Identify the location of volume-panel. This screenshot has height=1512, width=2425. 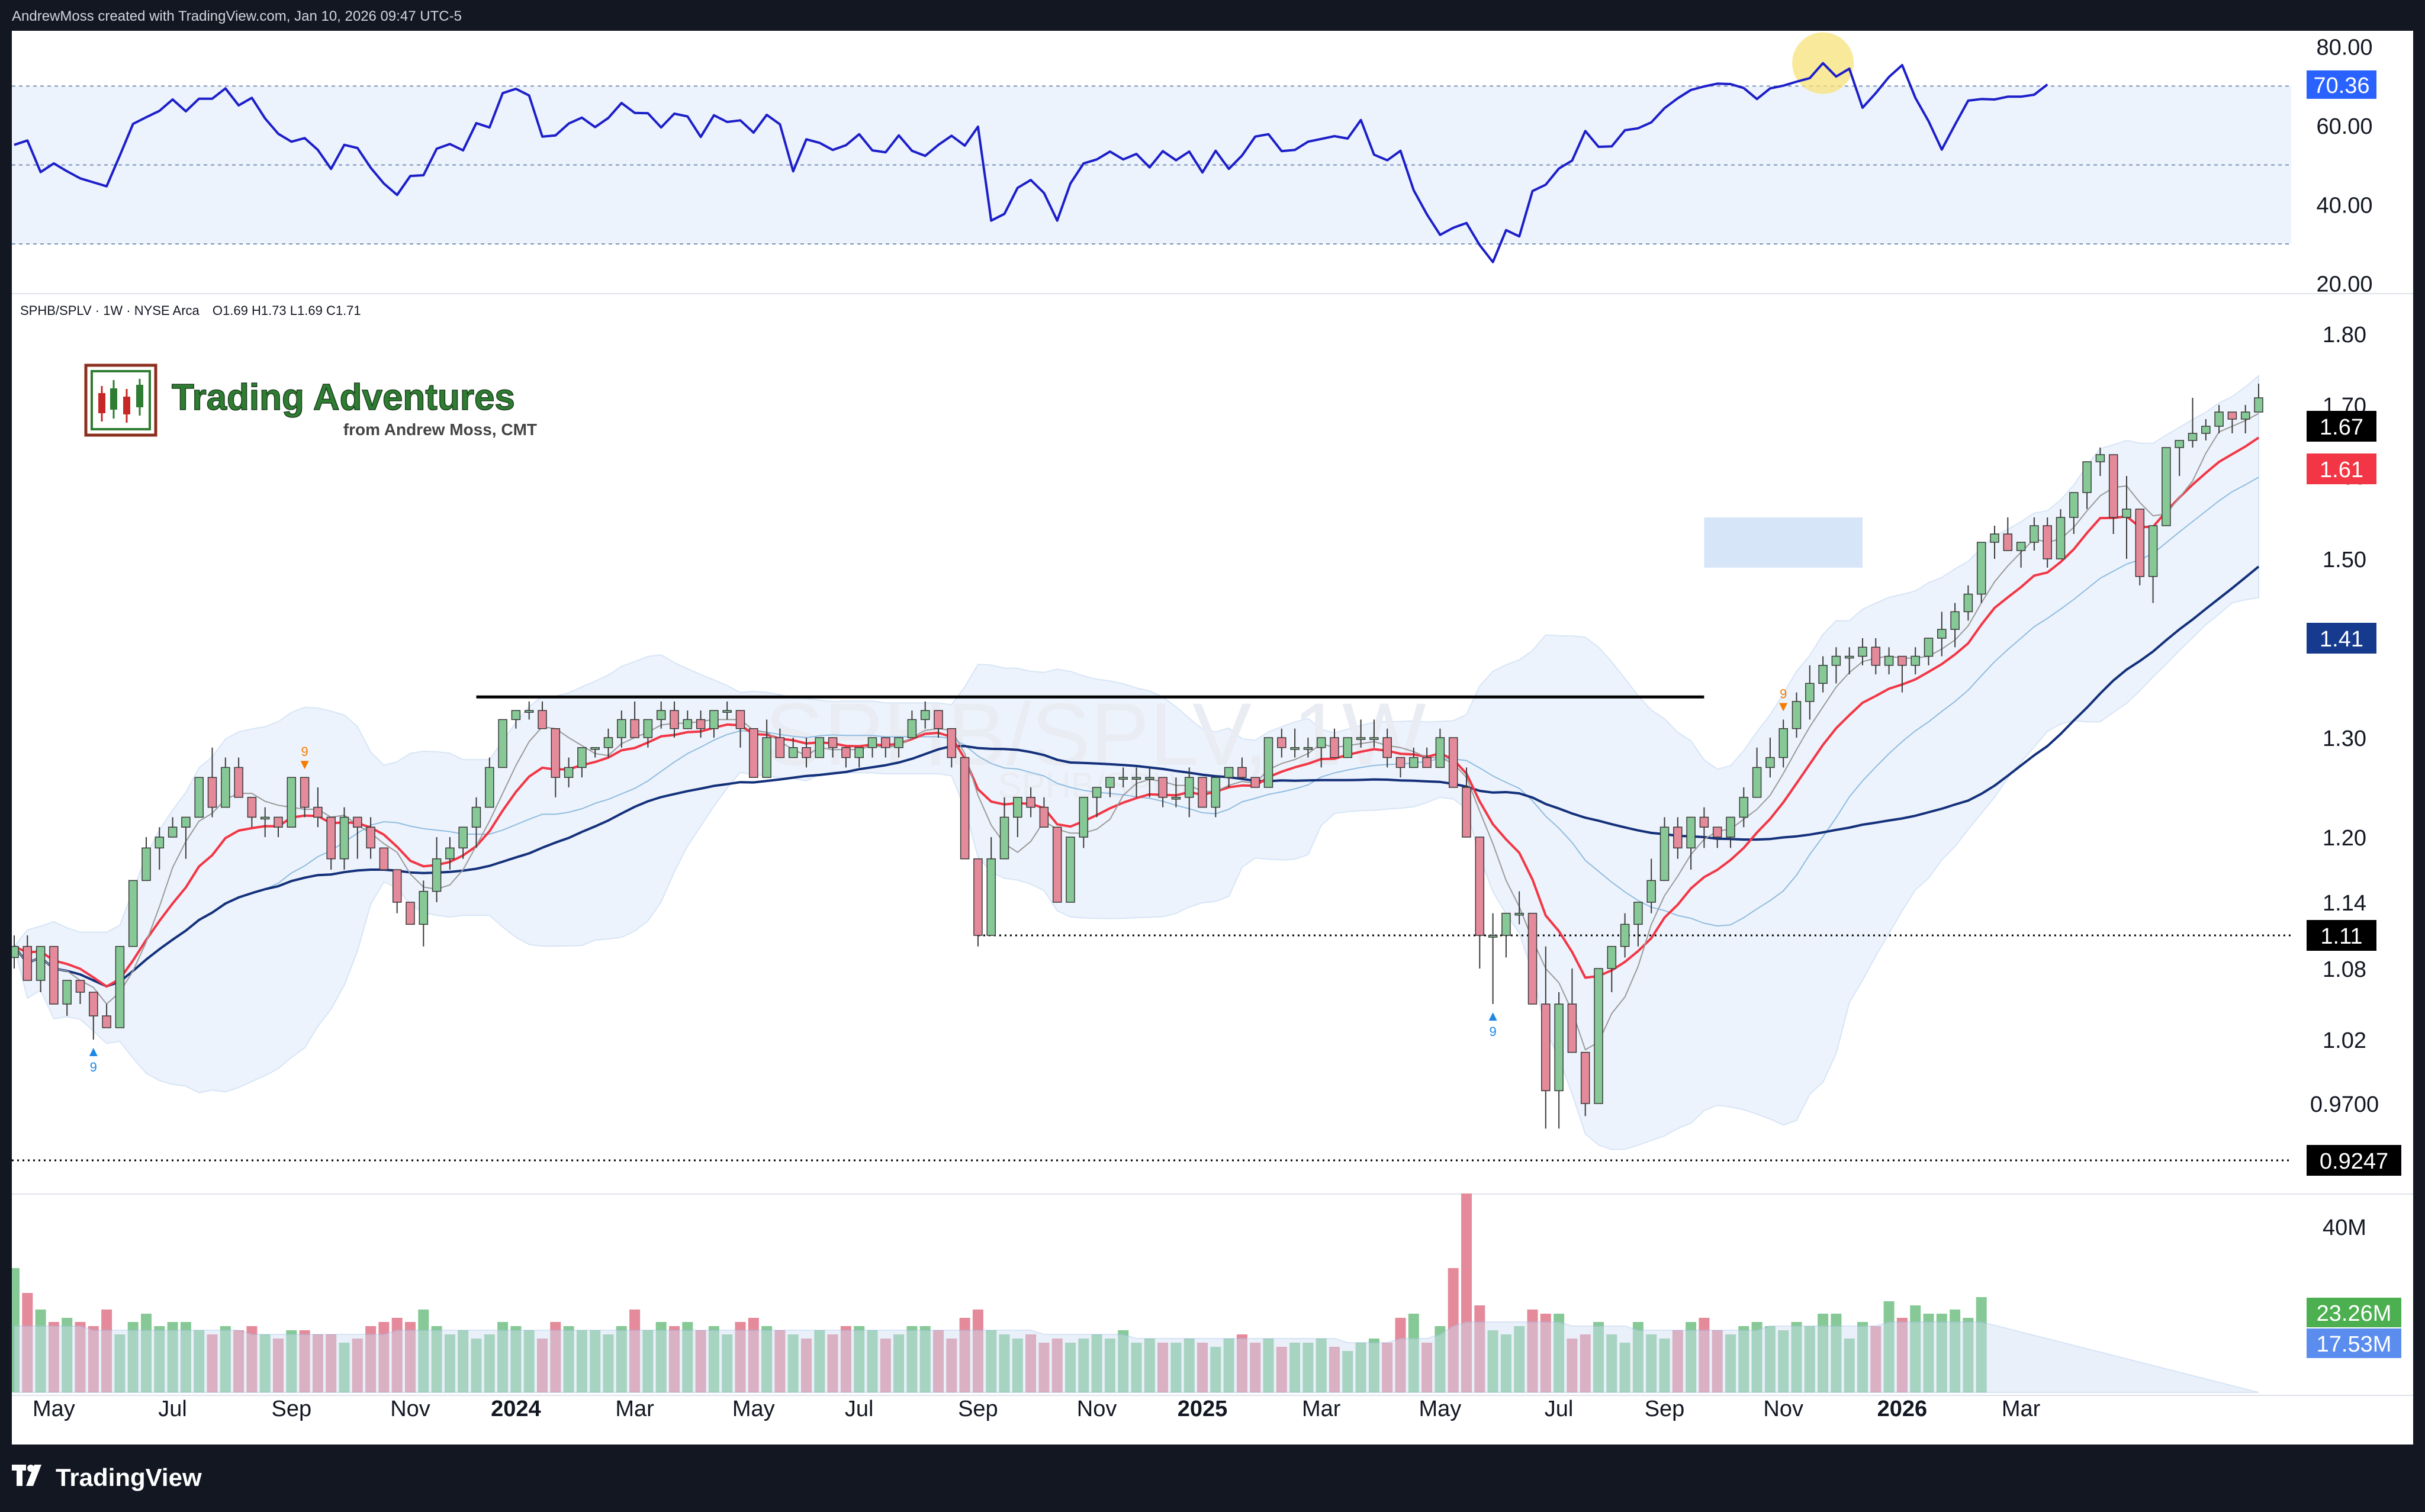
(1134, 1293).